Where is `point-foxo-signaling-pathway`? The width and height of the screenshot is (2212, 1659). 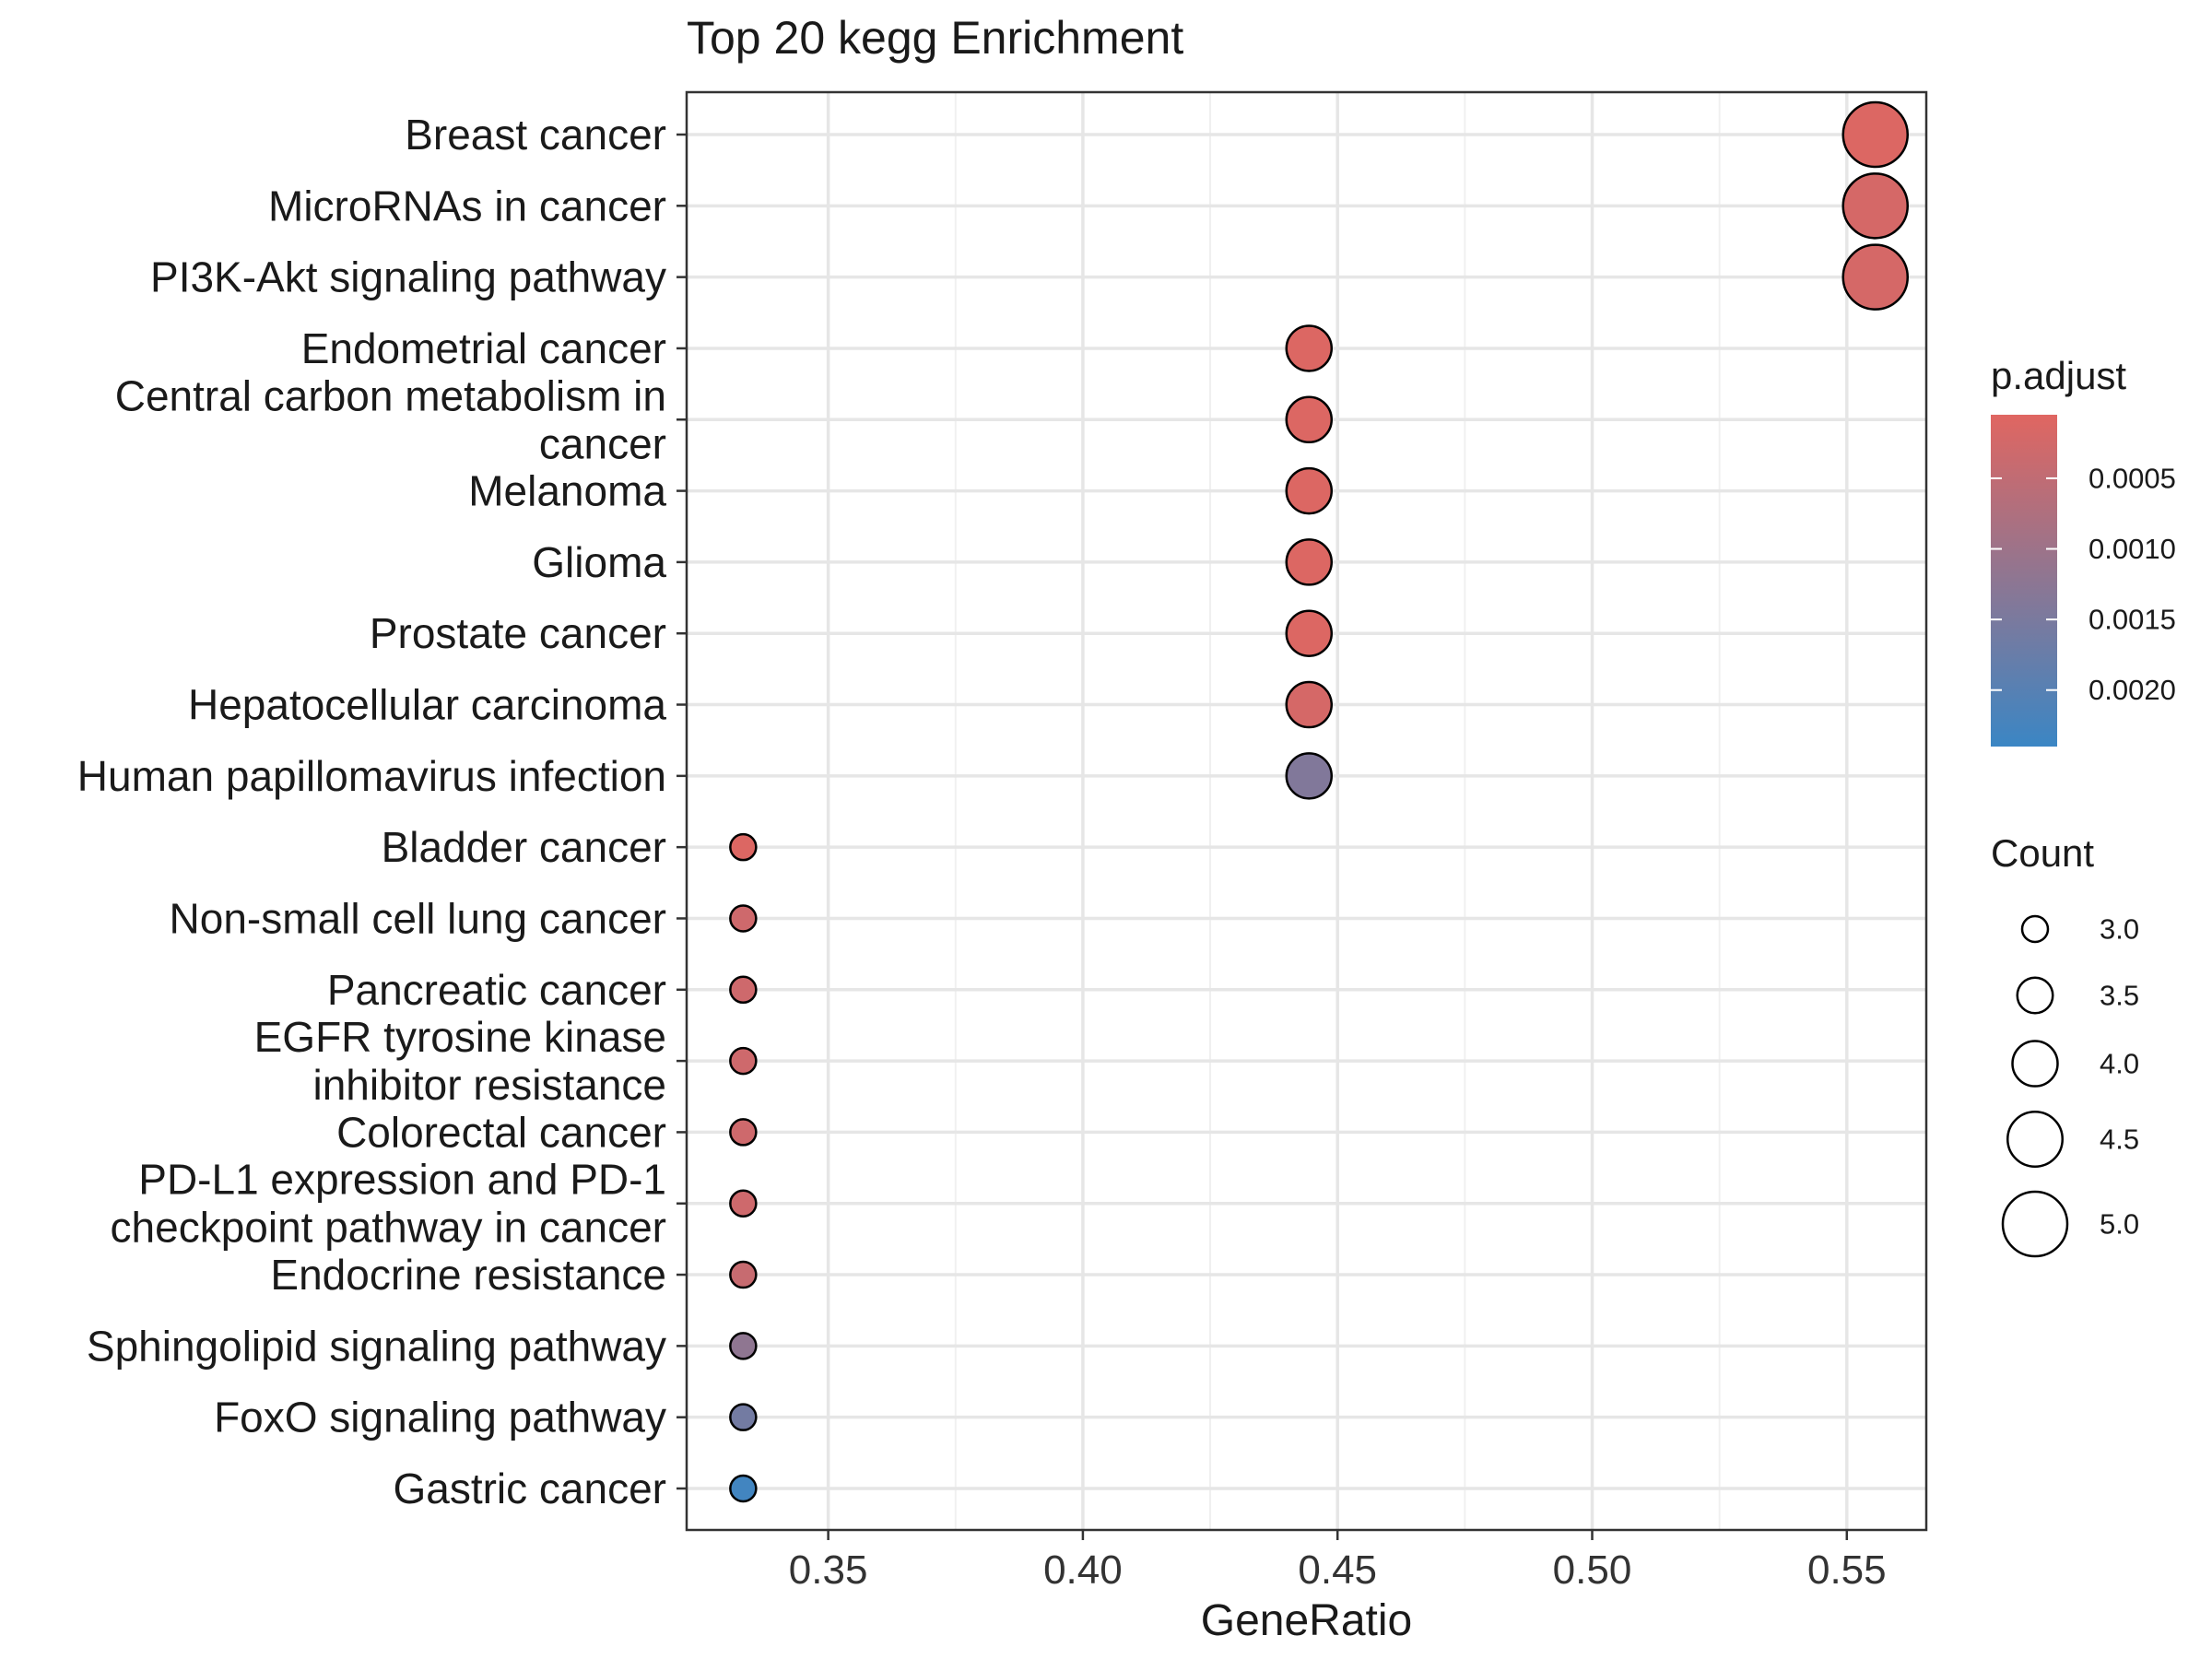
point-foxo-signaling-pathway is located at coordinates (743, 1417).